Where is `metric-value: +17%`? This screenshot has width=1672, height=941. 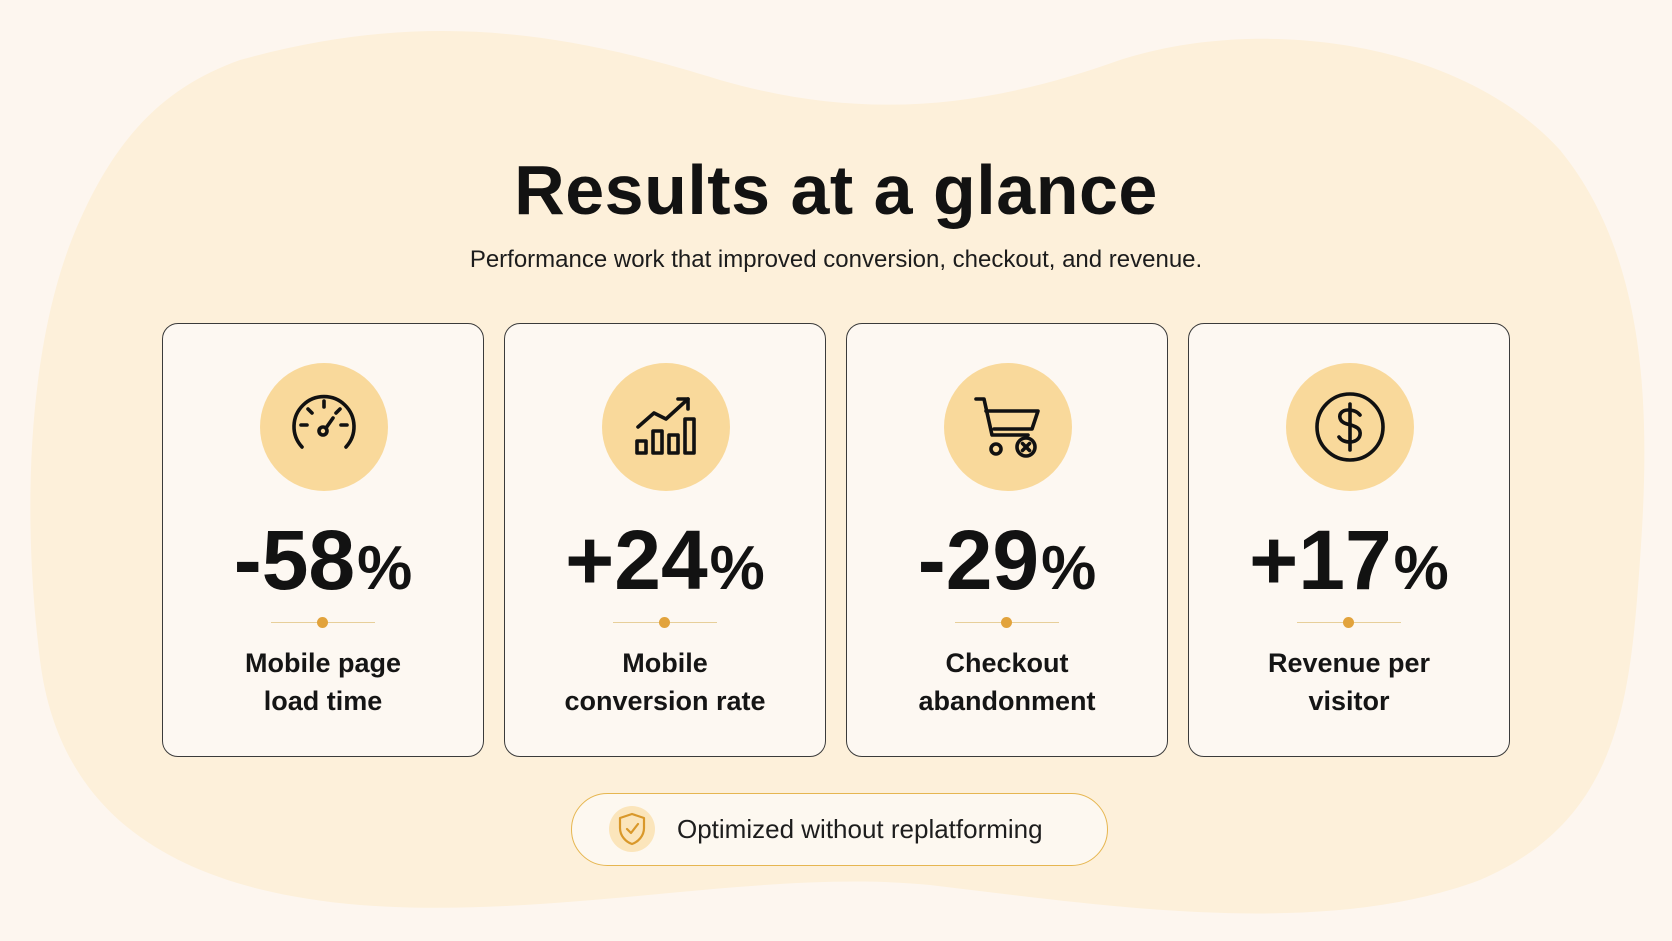
metric-value: +17% is located at coordinates (1349, 564).